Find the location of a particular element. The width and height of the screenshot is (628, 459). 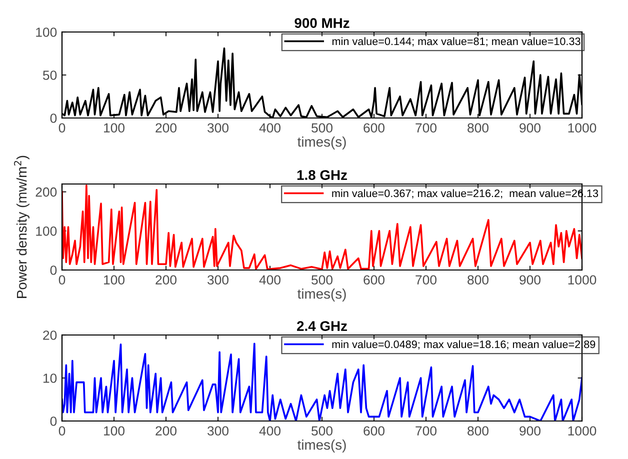

y-tick-label: 20 is located at coordinates (50, 335).